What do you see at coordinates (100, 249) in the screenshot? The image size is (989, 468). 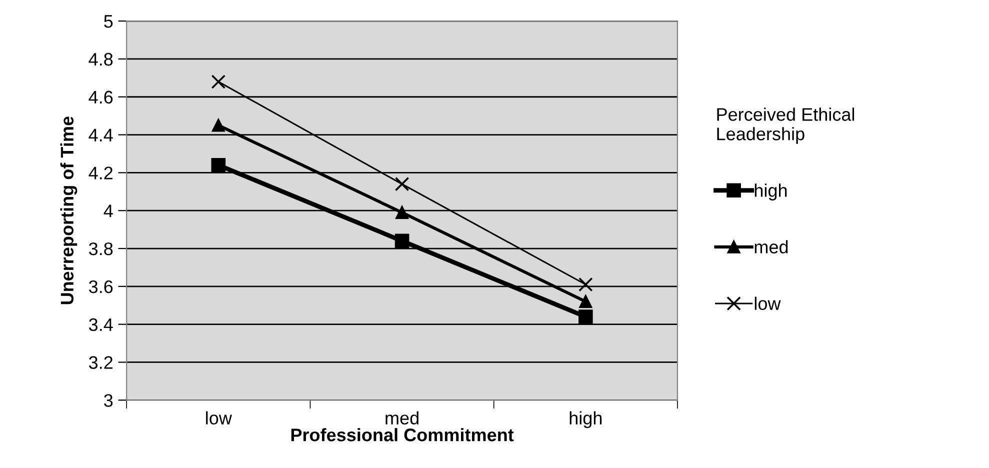 I see `y-tick-label: 3.8` at bounding box center [100, 249].